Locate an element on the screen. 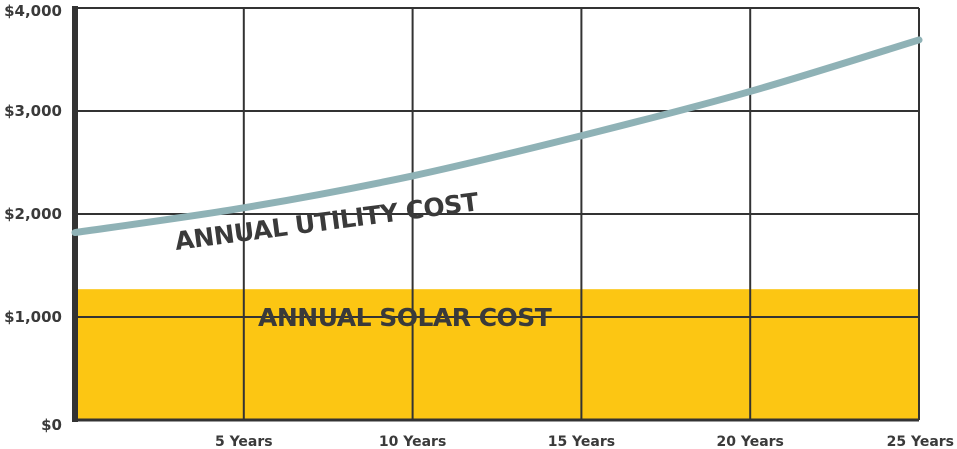 This screenshot has width=957, height=449. y-tick-label: $4,000 is located at coordinates (33, 11).